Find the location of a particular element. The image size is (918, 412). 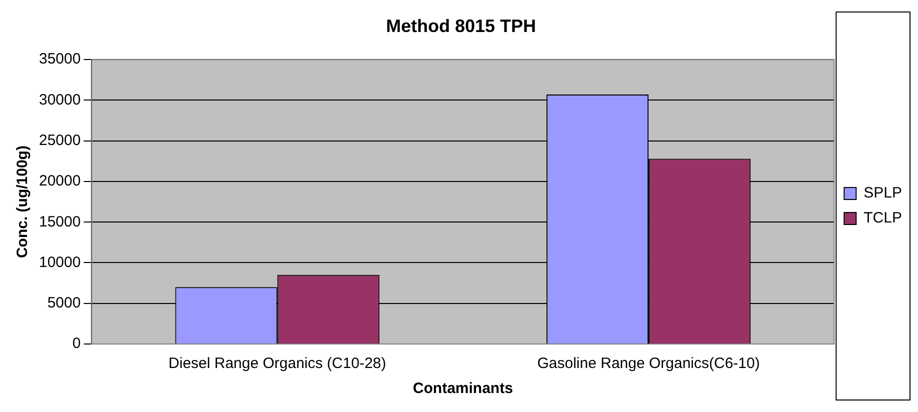

y-tick-label: 20000 is located at coordinates (59, 181).